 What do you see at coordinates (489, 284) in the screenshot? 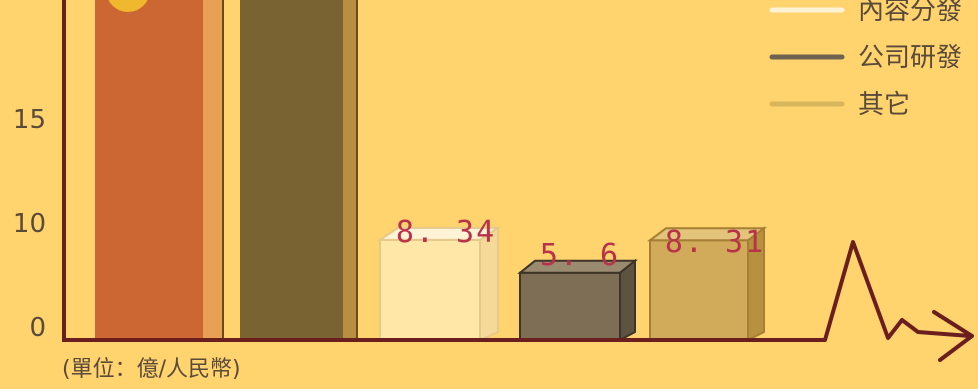
I see `bar-3-side` at bounding box center [489, 284].